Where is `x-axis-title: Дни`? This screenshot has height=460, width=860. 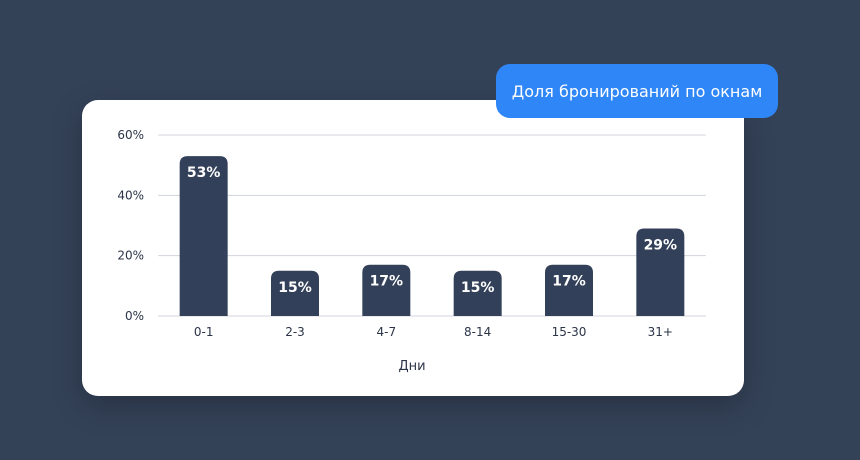
x-axis-title: Дни is located at coordinates (411, 366).